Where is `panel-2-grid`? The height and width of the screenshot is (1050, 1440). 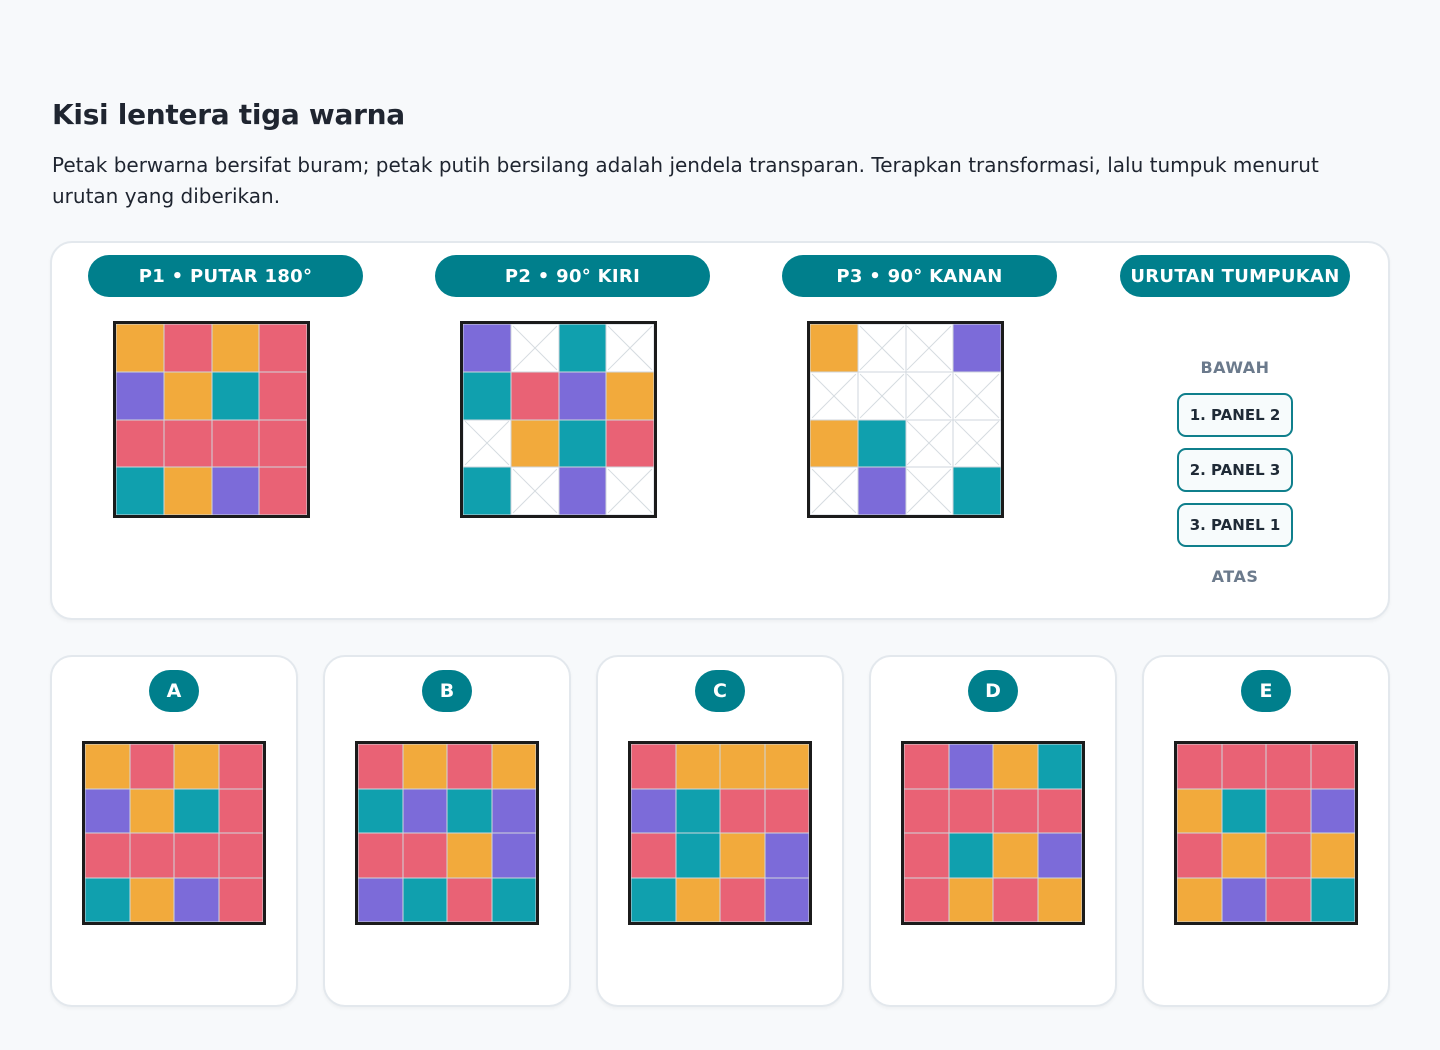
panel-2-grid is located at coordinates (558, 419).